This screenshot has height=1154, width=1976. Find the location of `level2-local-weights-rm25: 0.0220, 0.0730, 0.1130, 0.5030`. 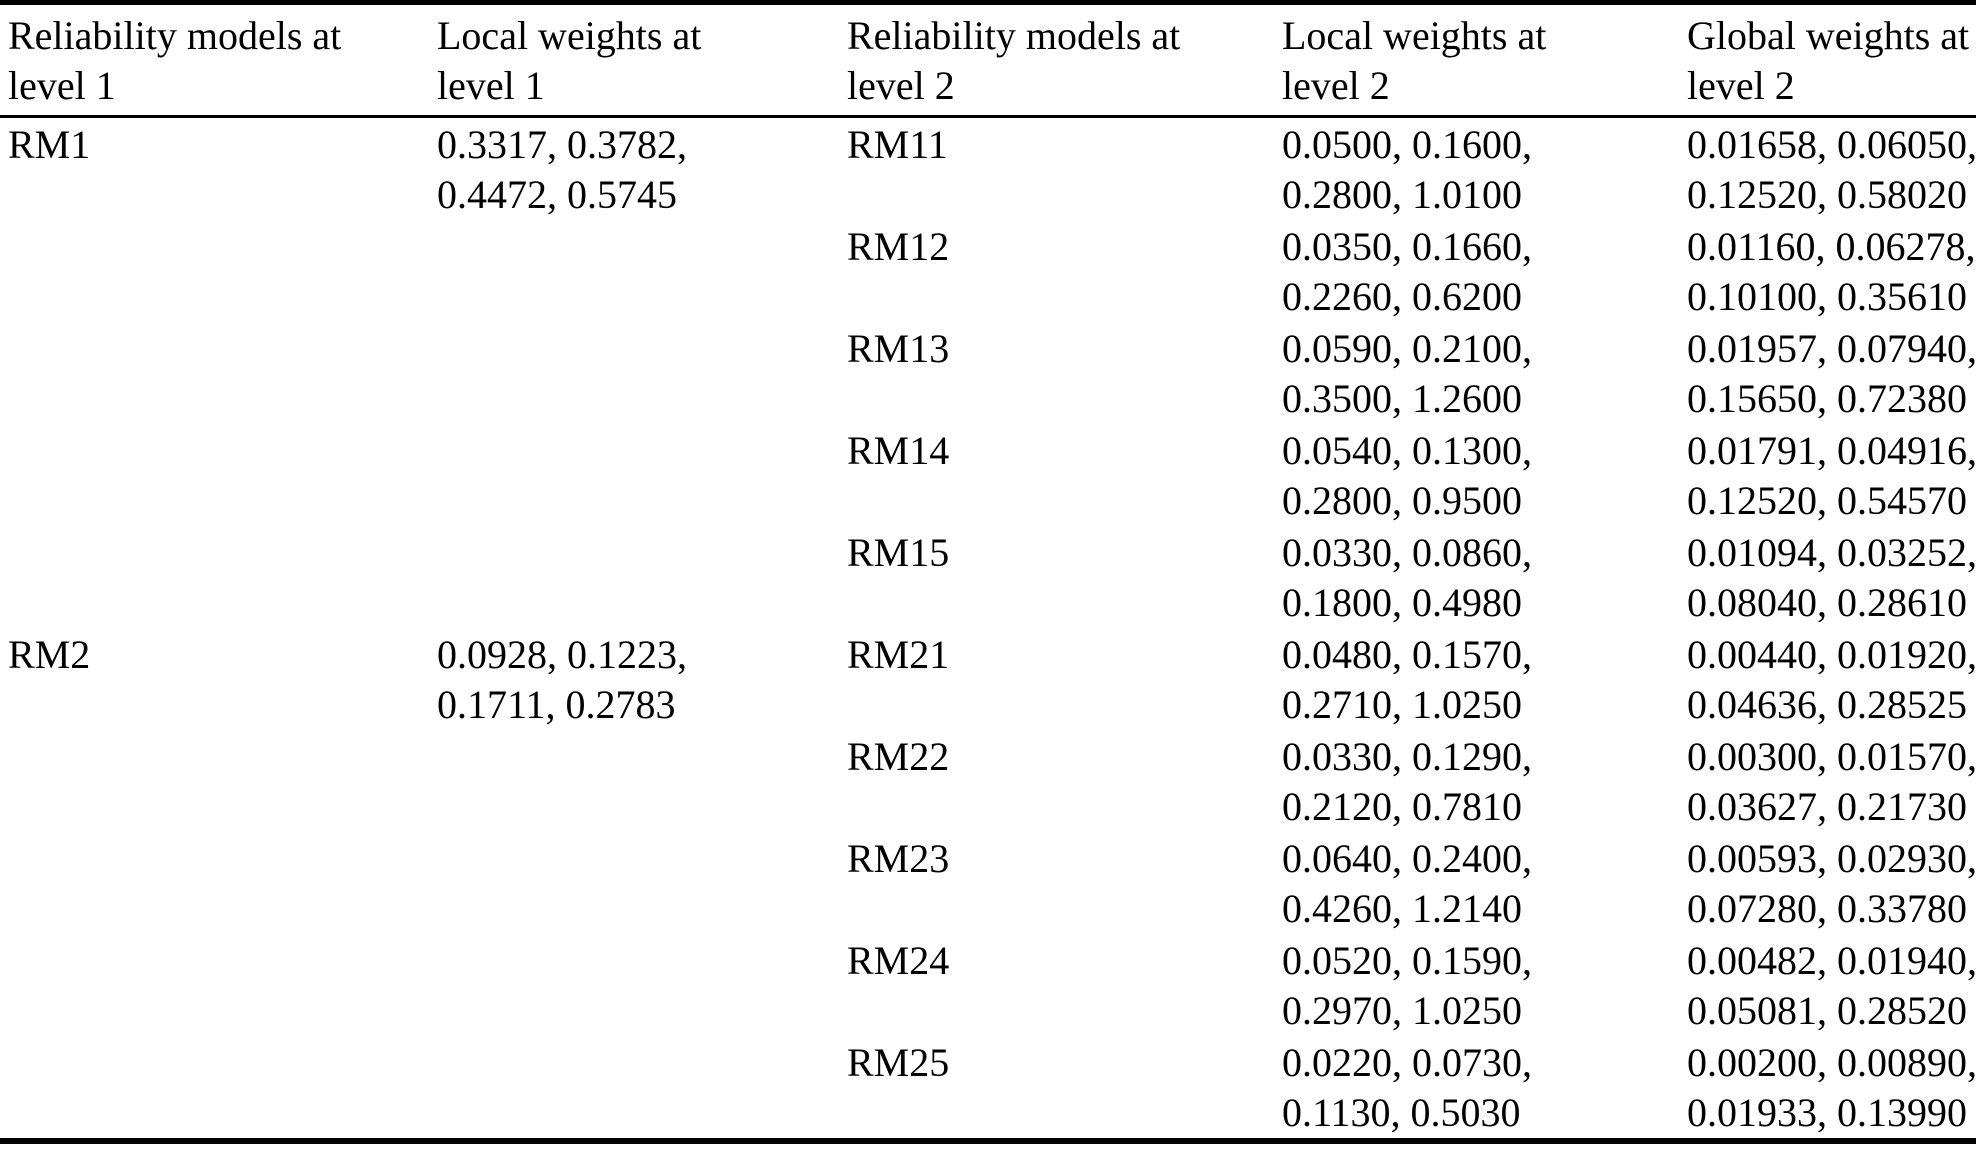

level2-local-weights-rm25: 0.0220, 0.0730, 0.1130, 0.5030 is located at coordinates (1407, 1087).